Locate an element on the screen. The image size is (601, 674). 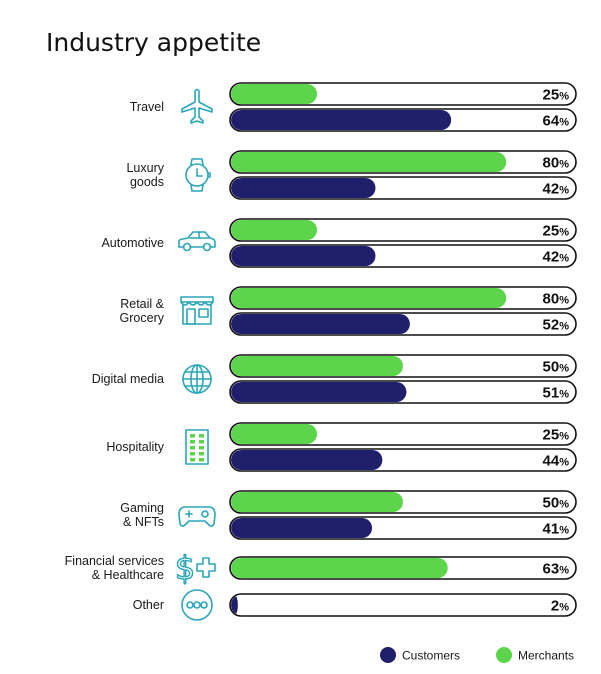
dollar-plus-icon: $ is located at coordinates (195, 568).